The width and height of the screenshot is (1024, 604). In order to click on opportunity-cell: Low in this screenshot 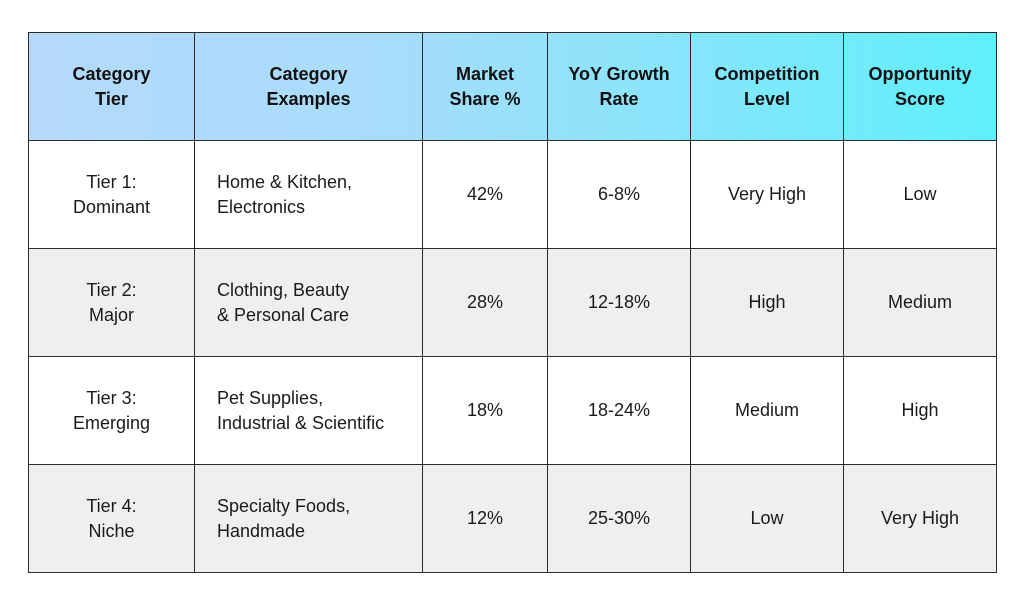, I will do `click(920, 194)`.